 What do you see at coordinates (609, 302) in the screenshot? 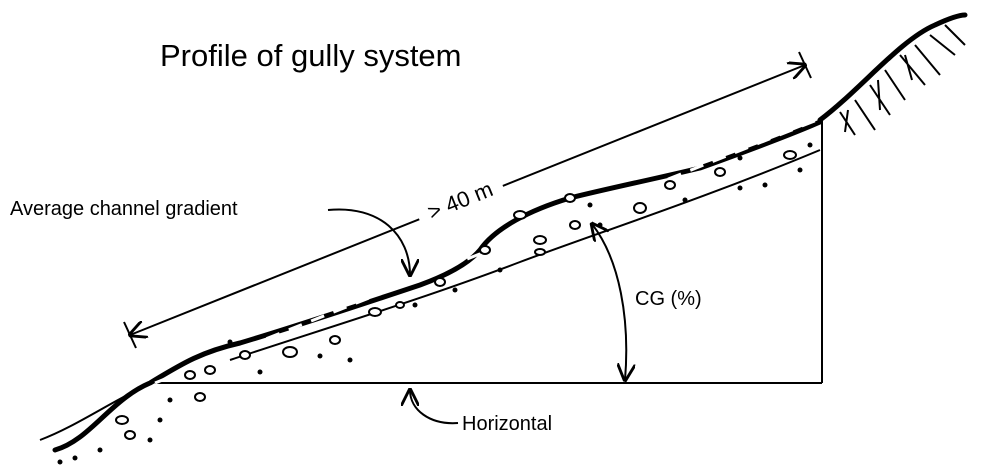
I see `angle-arc` at bounding box center [609, 302].